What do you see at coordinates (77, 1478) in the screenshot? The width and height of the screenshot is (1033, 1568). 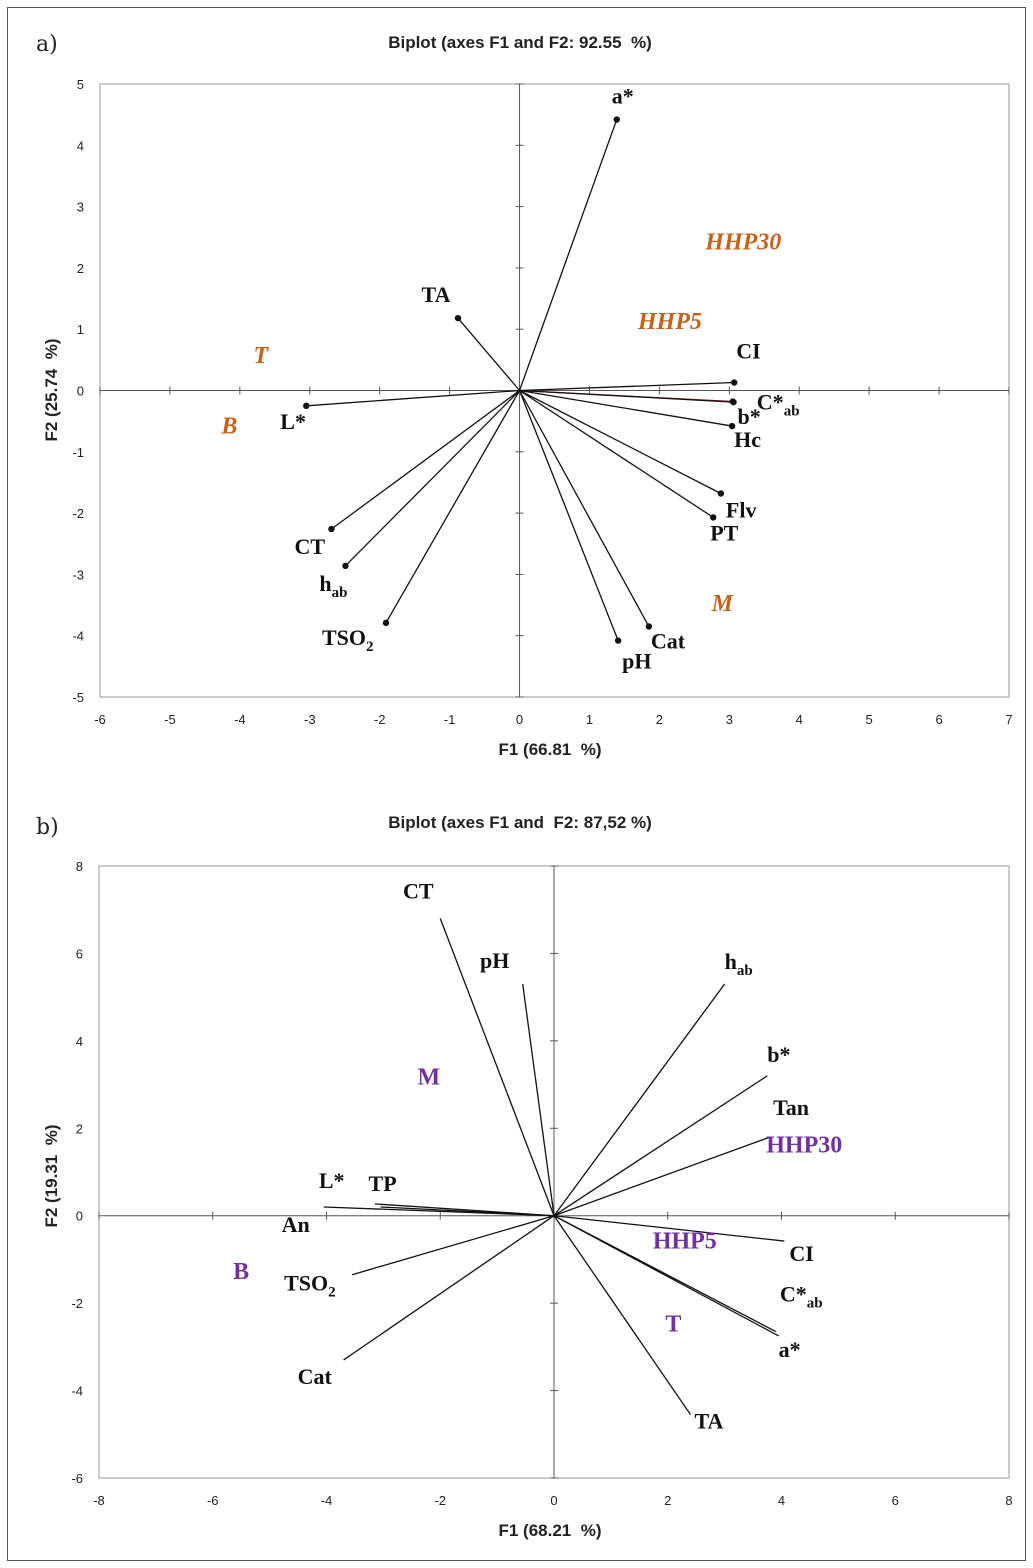 I see `y-tick-label: -6` at bounding box center [77, 1478].